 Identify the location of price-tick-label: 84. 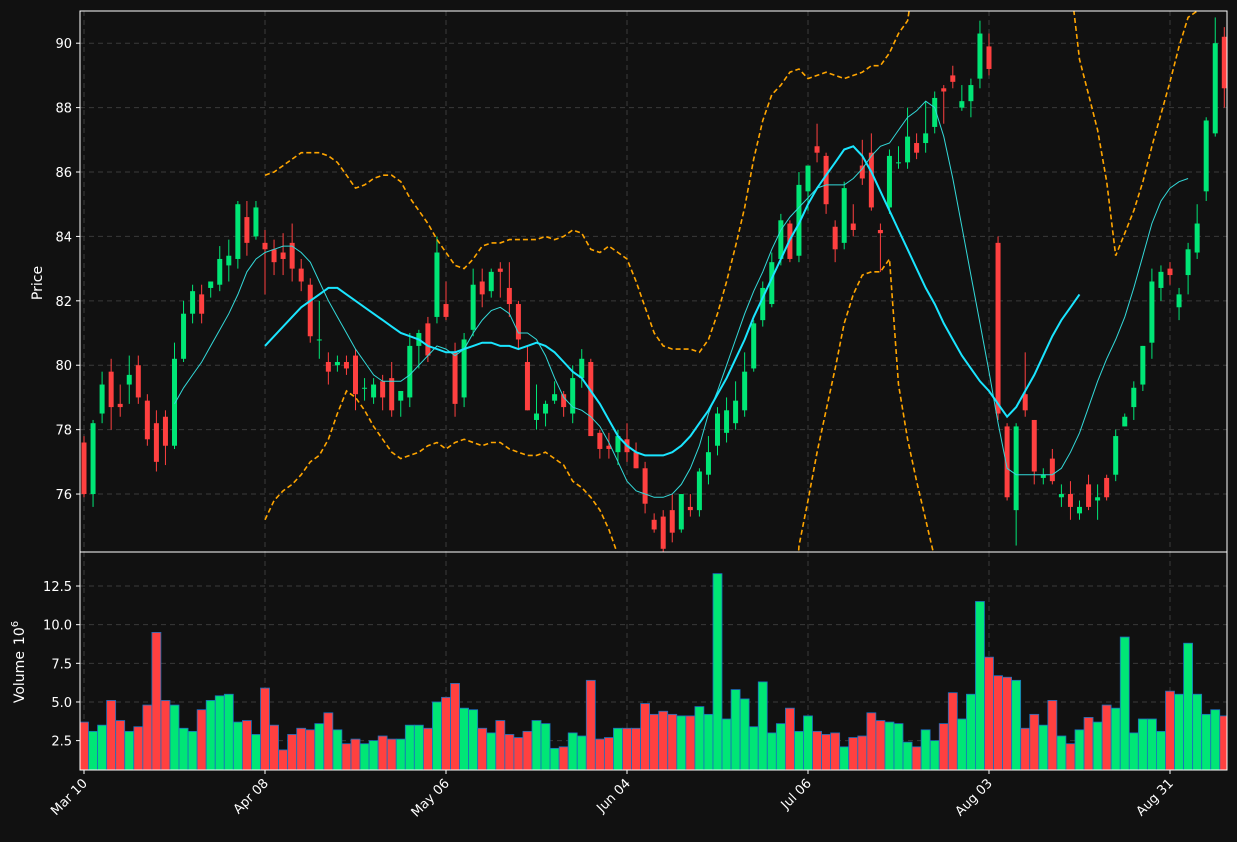
(63, 237).